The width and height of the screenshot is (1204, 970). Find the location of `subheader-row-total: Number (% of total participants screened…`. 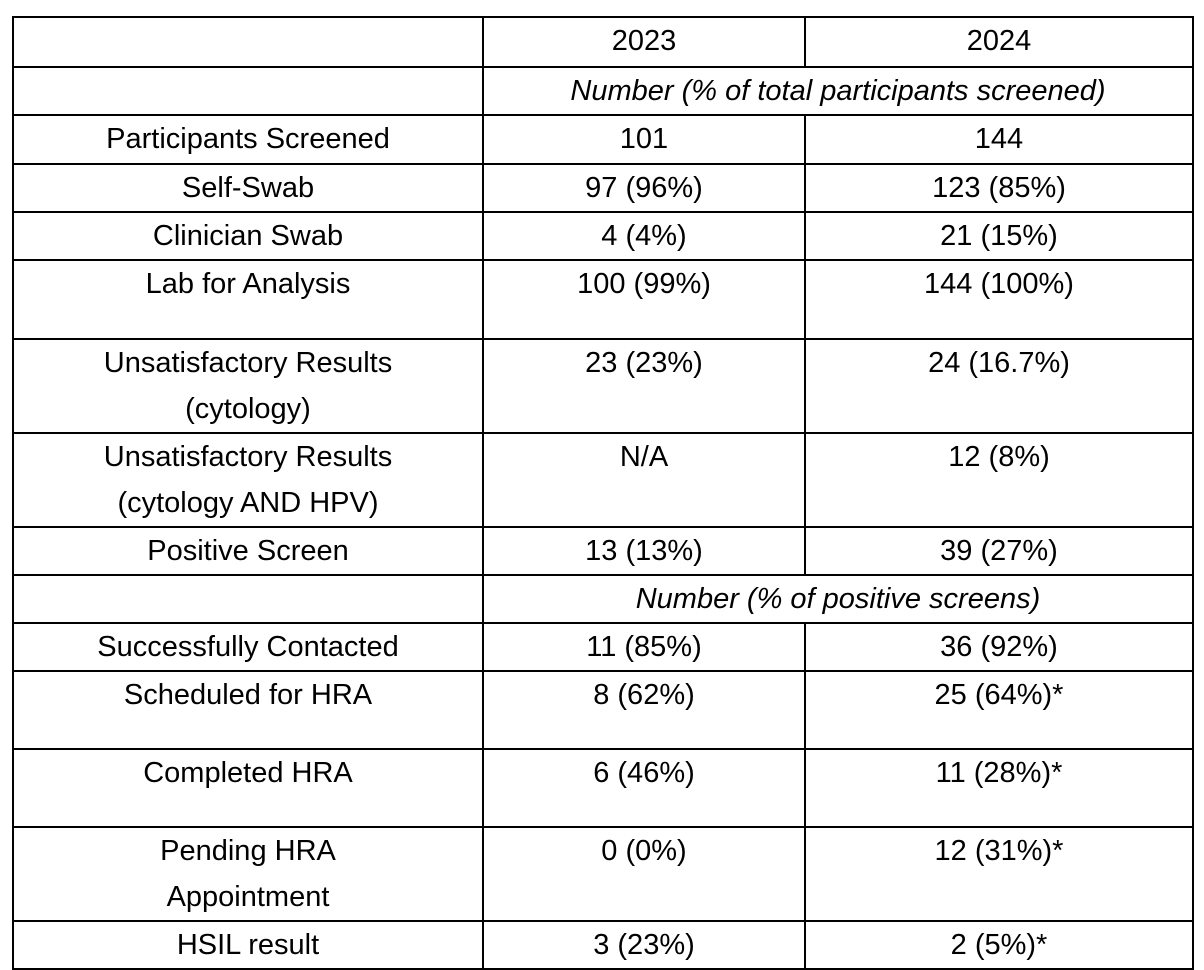

subheader-row-total: Number (% of total participants screened… is located at coordinates (603, 91).